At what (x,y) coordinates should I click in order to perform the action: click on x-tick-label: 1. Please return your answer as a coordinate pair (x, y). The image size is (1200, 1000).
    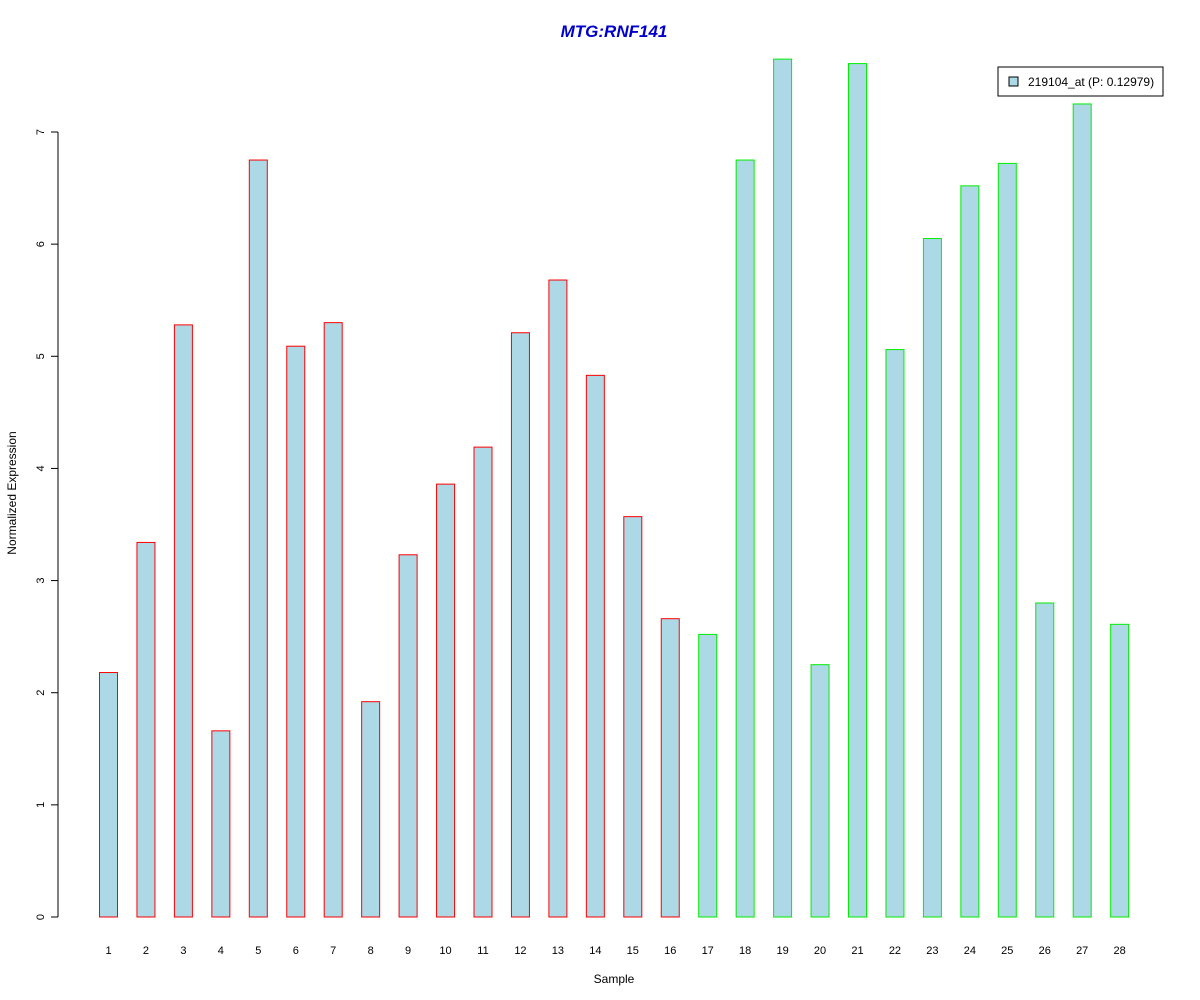
    Looking at the image, I should click on (108, 951).